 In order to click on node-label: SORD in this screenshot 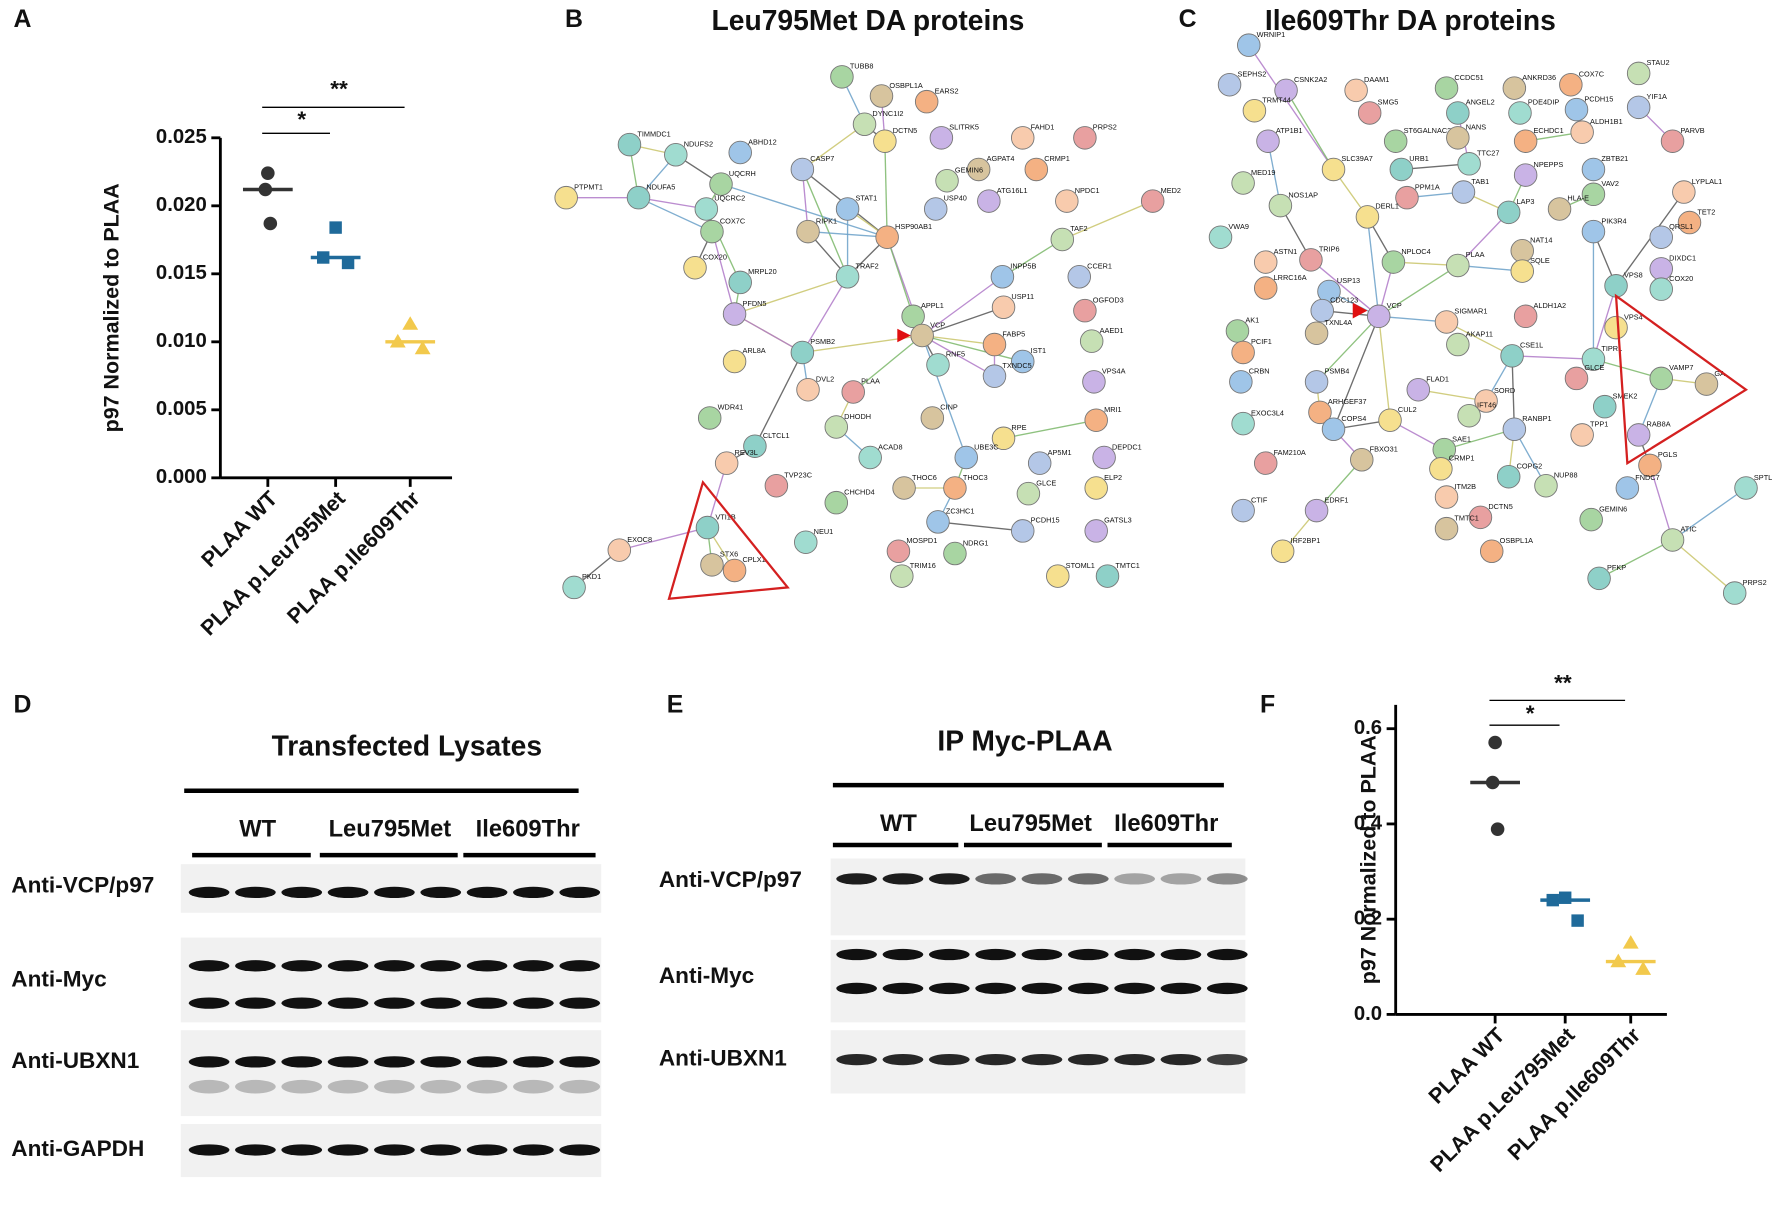, I will do `click(1504, 390)`.